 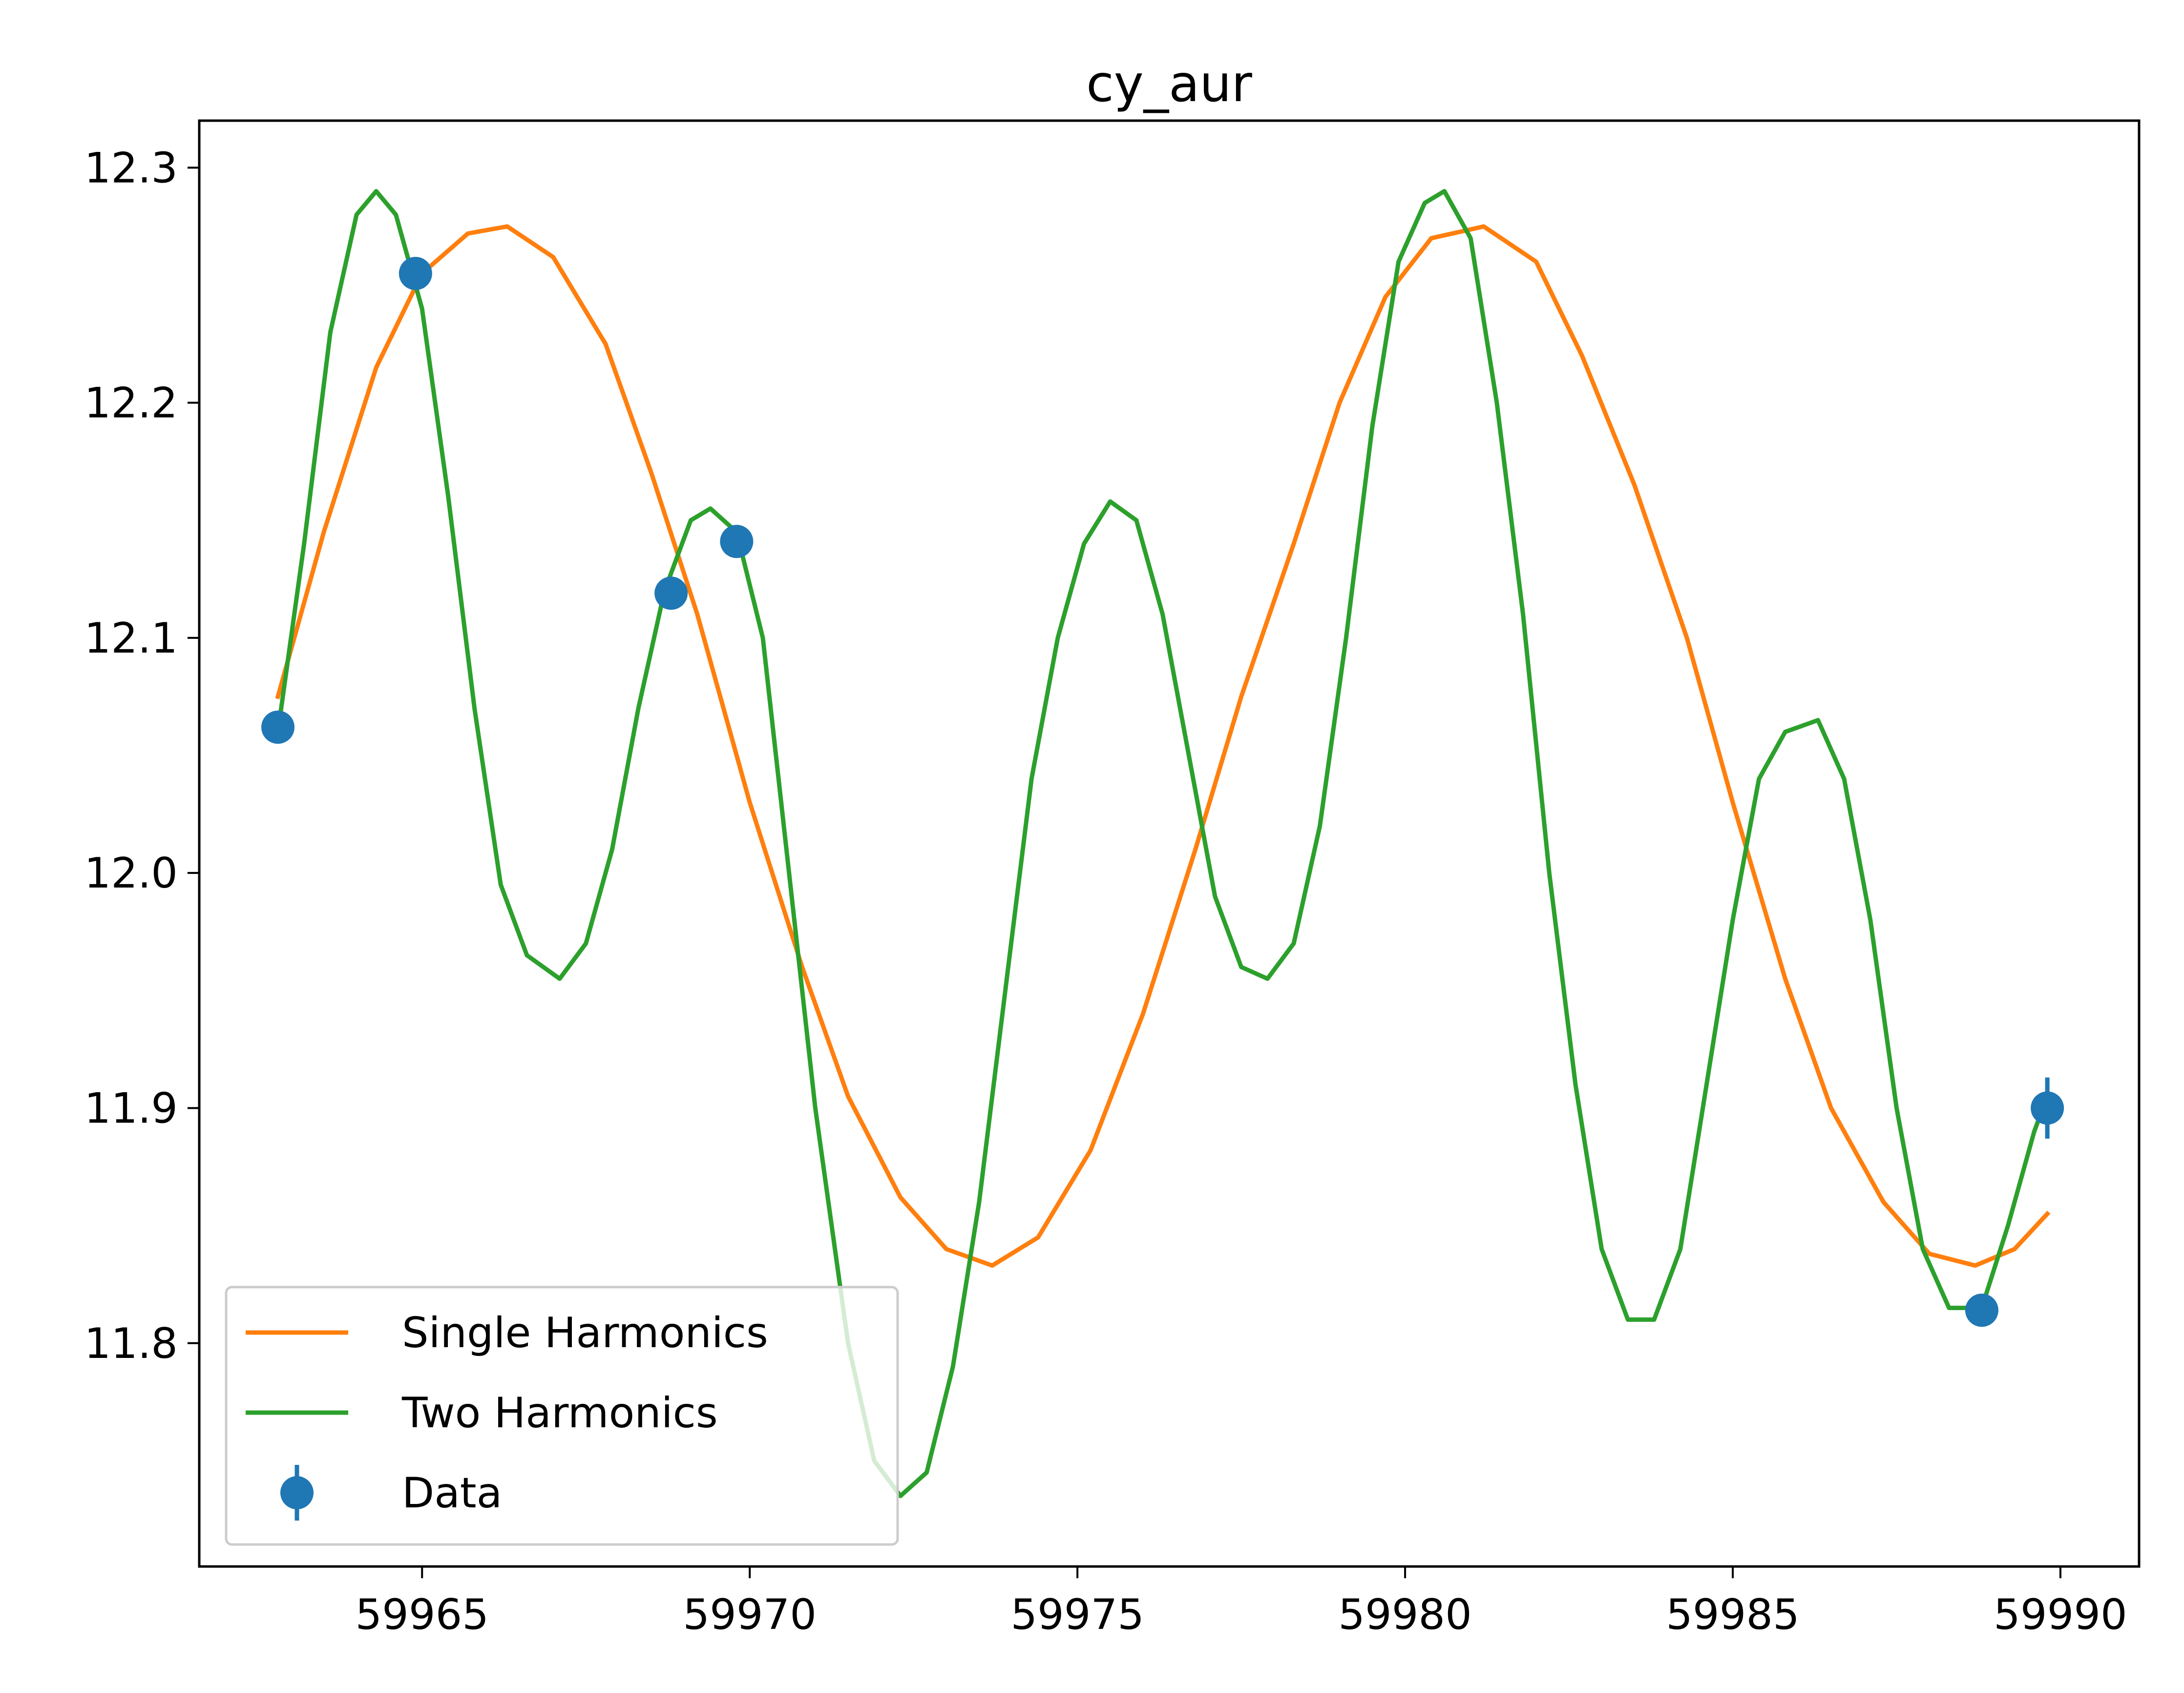 I want to click on x-tick-label: 59980, so click(x=1405, y=1614).